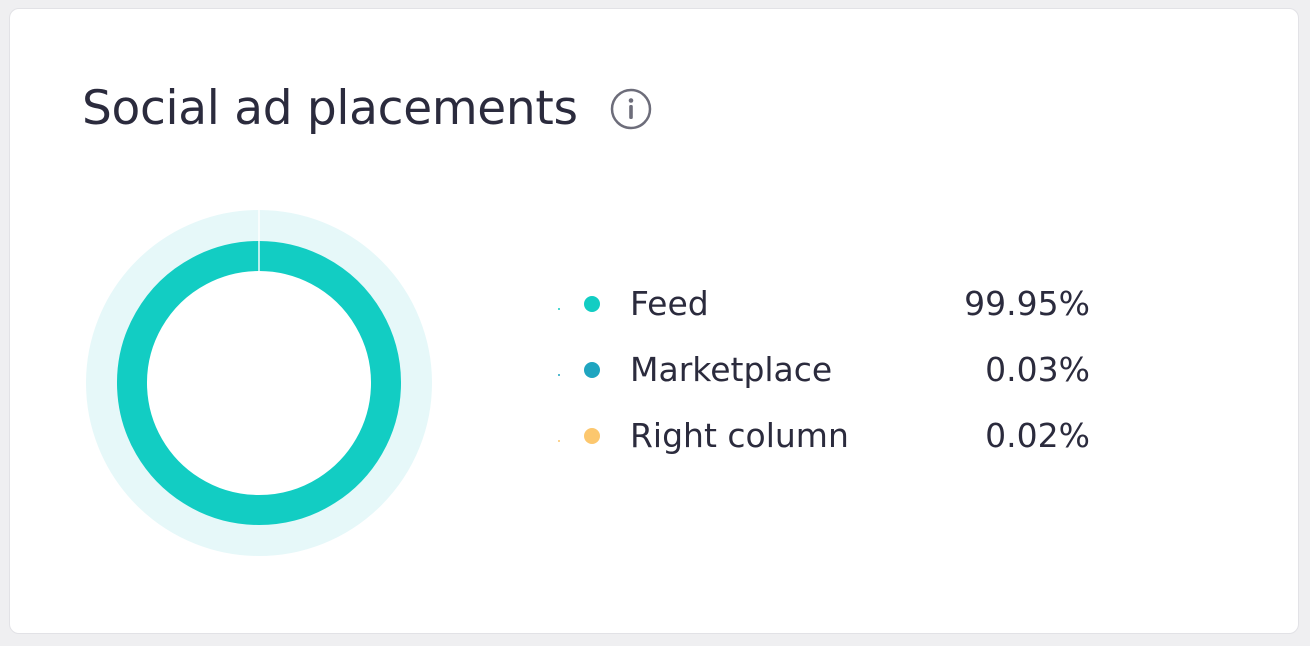 The height and width of the screenshot is (646, 1310). What do you see at coordinates (631, 109) in the screenshot?
I see `info-icon` at bounding box center [631, 109].